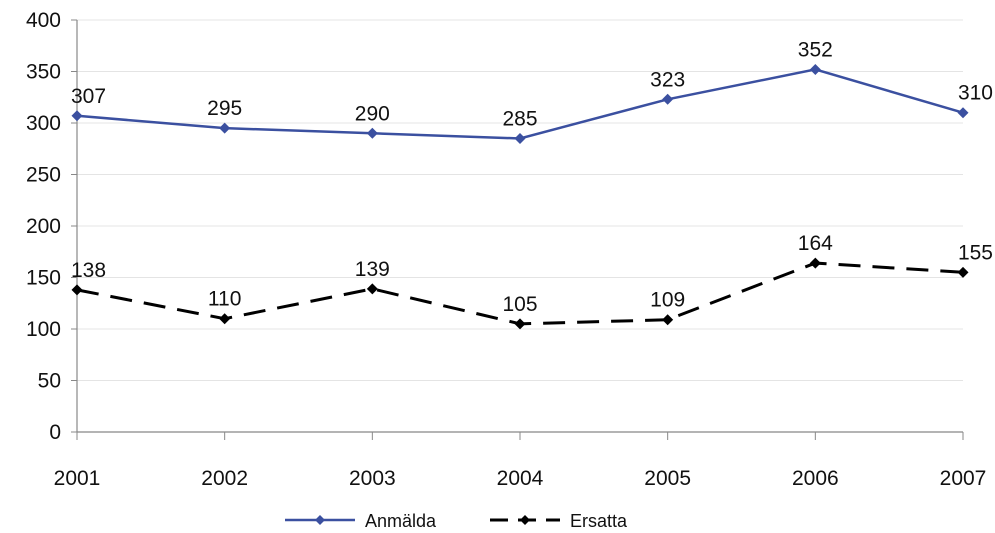 Image resolution: width=995 pixels, height=533 pixels. What do you see at coordinates (43, 123) in the screenshot?
I see `y-tick-label: 300` at bounding box center [43, 123].